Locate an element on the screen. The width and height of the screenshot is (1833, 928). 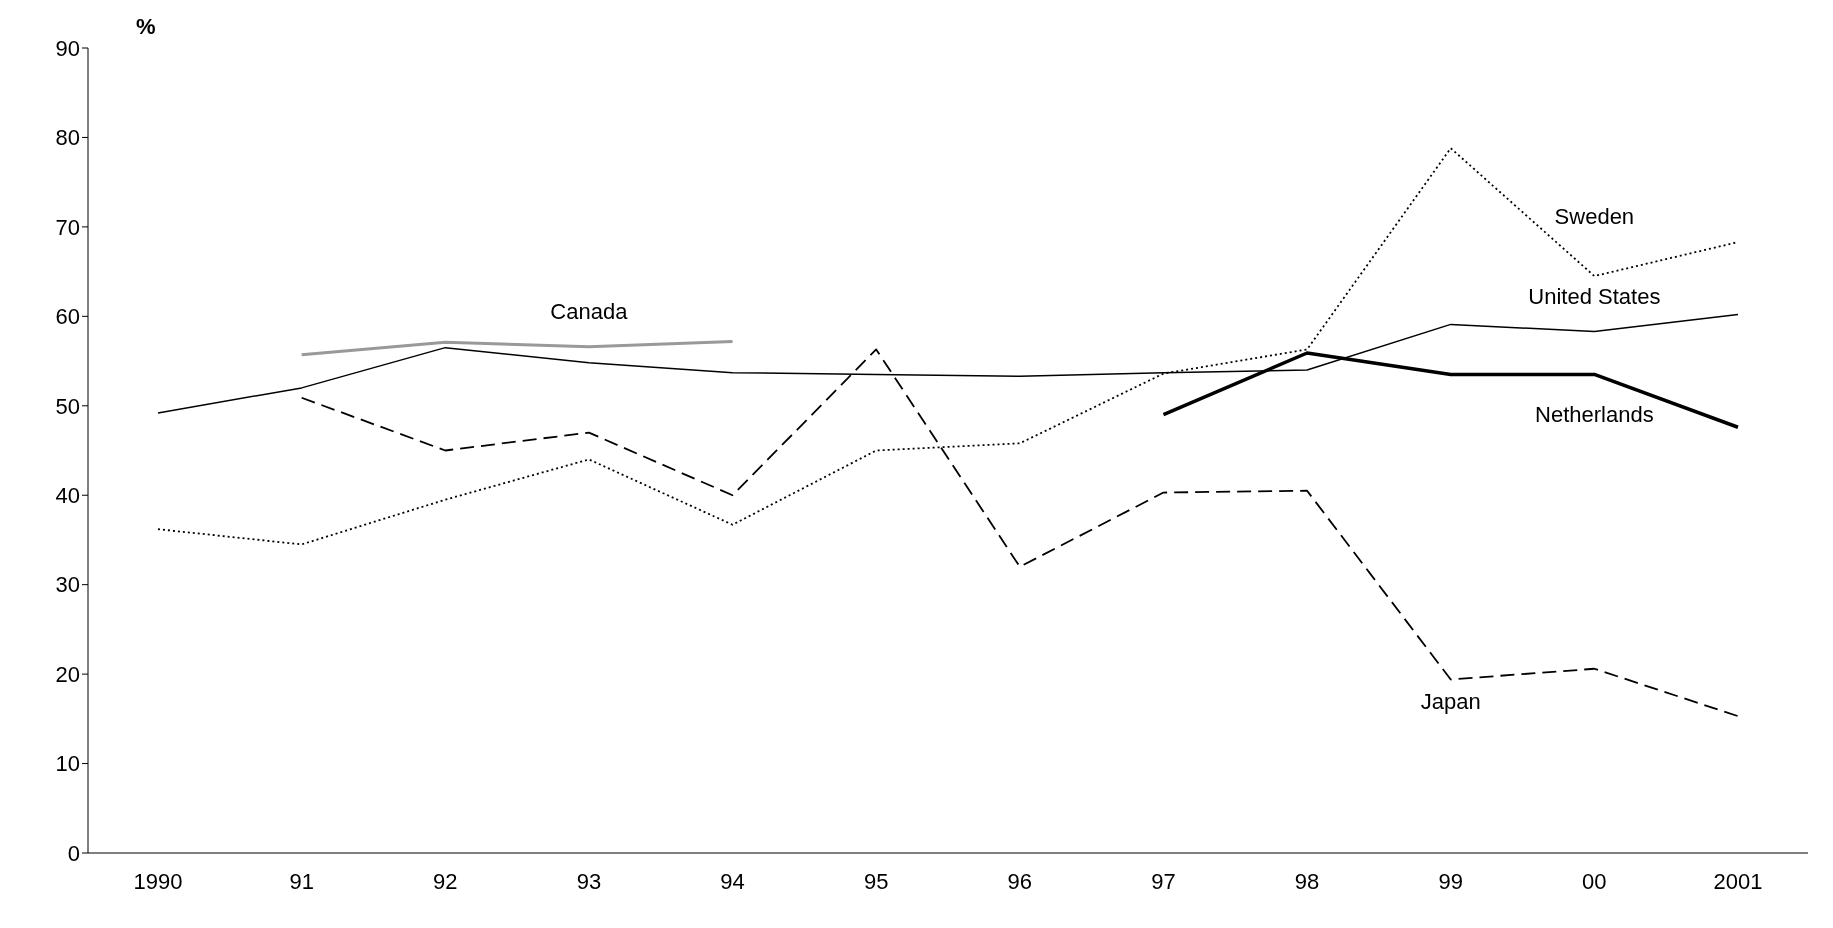
x-tick-label: 91 is located at coordinates (301, 881).